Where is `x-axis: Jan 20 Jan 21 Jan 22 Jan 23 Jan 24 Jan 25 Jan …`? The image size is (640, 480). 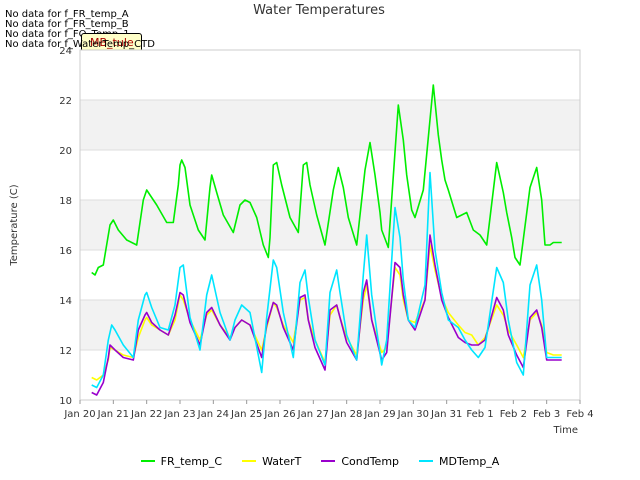 x-axis: Jan 20 Jan 21 Jan 22 Jan 23 Jan 24 Jan 25 Jan … is located at coordinates (328, 410).